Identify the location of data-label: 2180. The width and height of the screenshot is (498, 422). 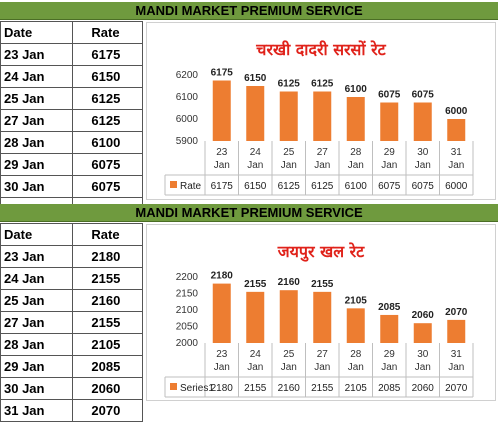
(222, 276).